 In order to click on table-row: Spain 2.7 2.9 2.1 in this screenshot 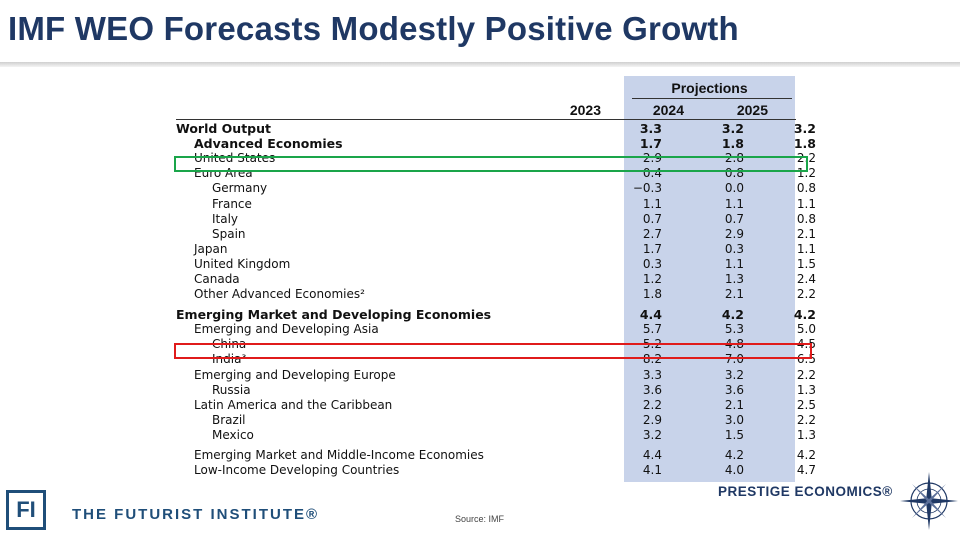, I will do `click(497, 234)`.